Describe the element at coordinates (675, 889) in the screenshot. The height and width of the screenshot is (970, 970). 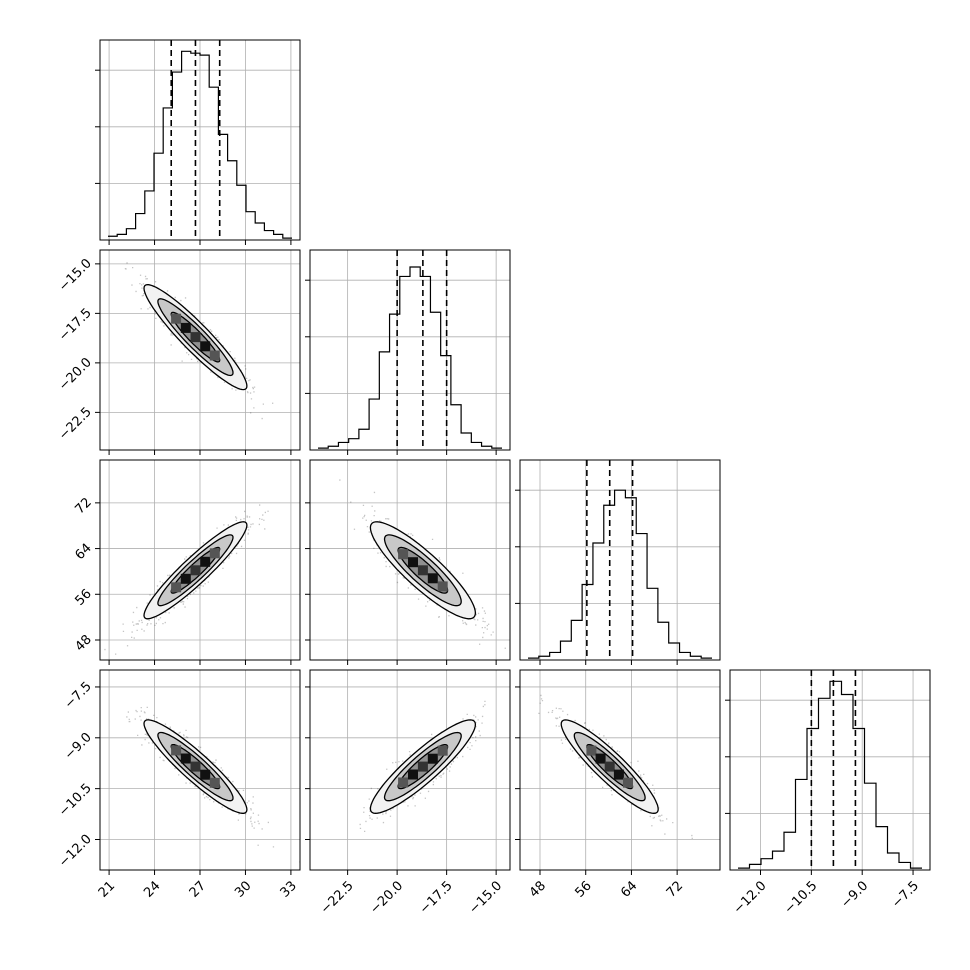
I see `x-tick-label-2-3: 72` at that location.